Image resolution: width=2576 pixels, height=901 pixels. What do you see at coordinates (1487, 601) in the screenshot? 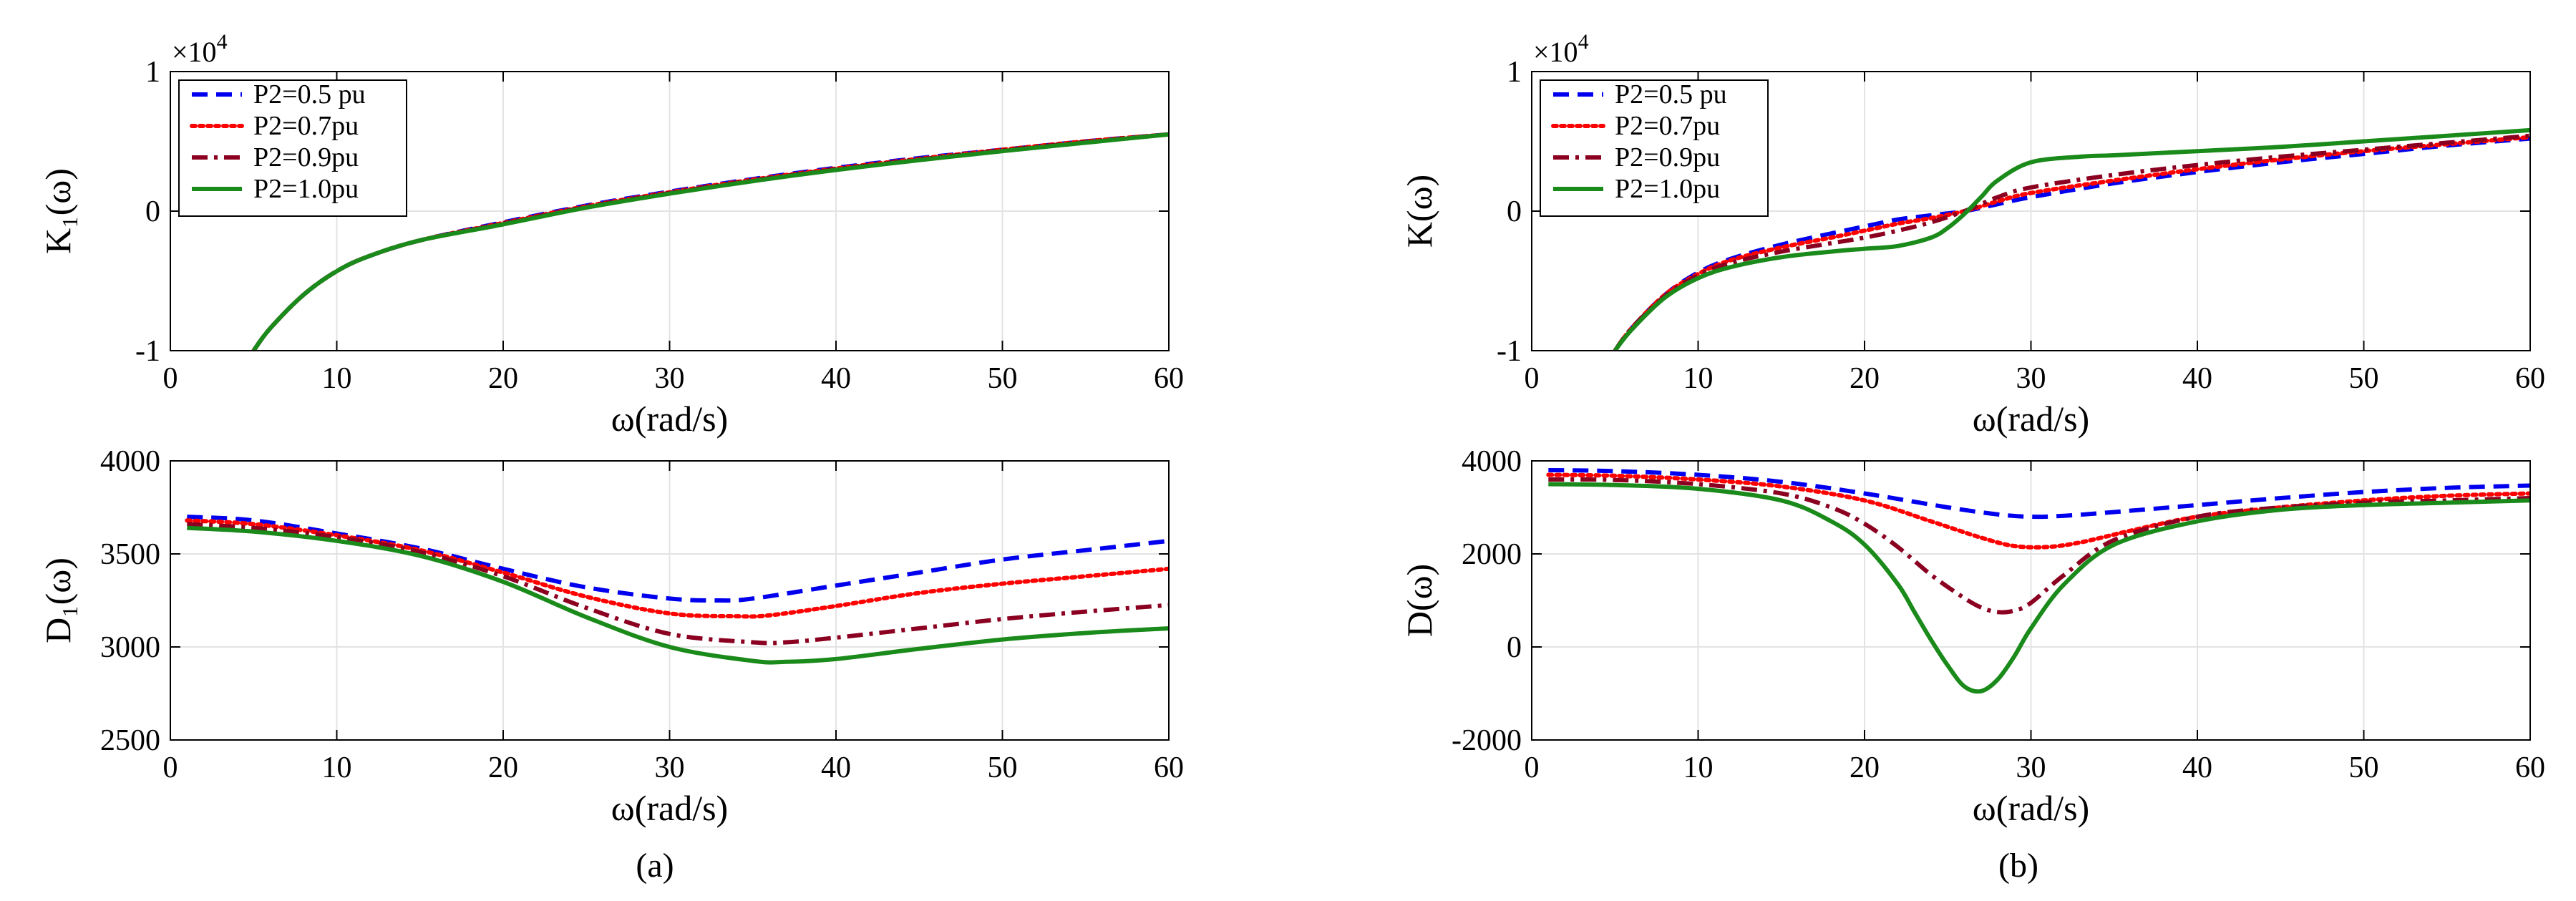
I see `y-tick-labels: -2000 0 2000 4000` at bounding box center [1487, 601].